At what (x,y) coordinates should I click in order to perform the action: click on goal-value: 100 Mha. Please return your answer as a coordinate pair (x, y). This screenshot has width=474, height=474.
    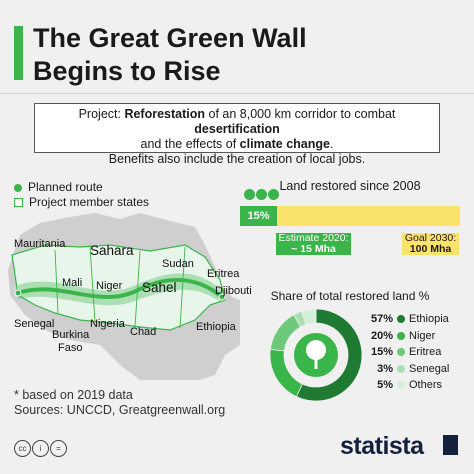
    Looking at the image, I should click on (430, 249).